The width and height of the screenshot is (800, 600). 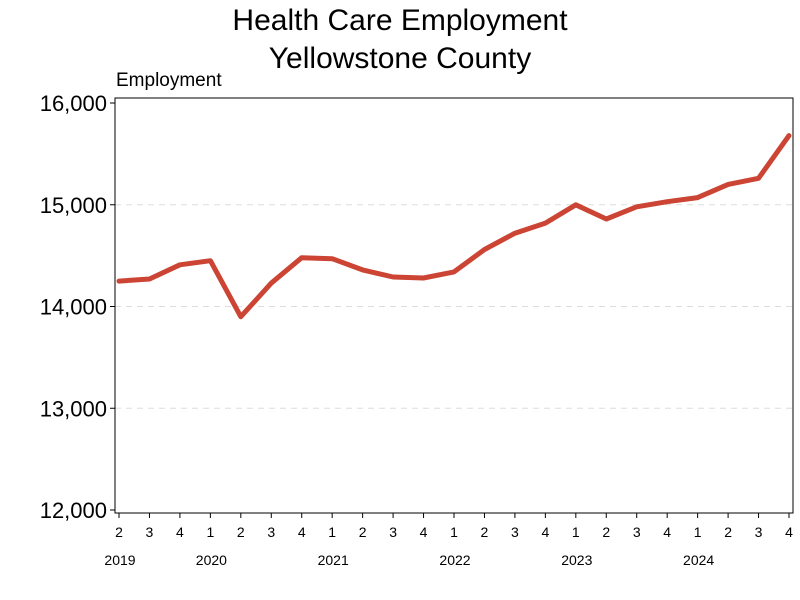 I want to click on chart-title-line-1: Health Care Employment, so click(x=400, y=20).